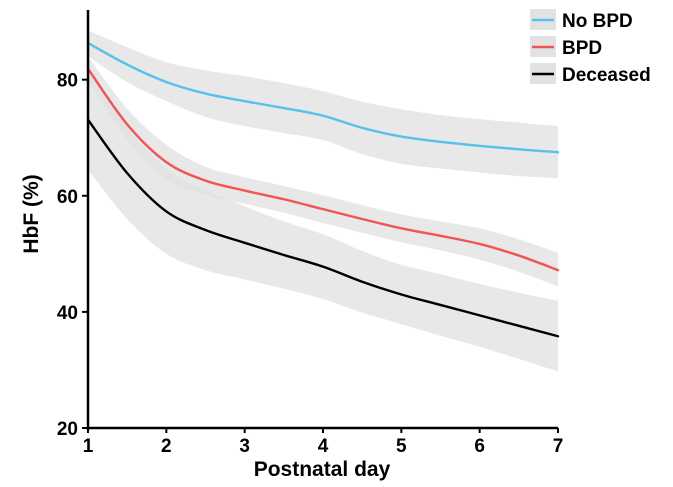 The width and height of the screenshot is (673, 487). What do you see at coordinates (401, 446) in the screenshot?
I see `x-tick-label: 5` at bounding box center [401, 446].